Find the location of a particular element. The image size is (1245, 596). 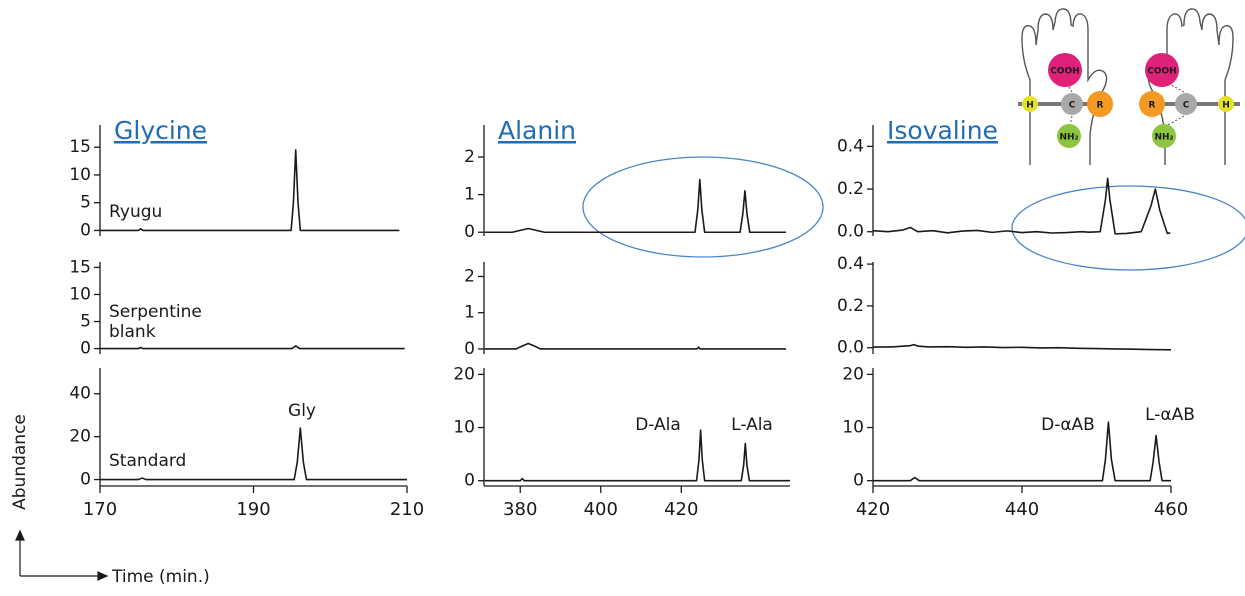

row-label: Serpentine is located at coordinates (155, 312).